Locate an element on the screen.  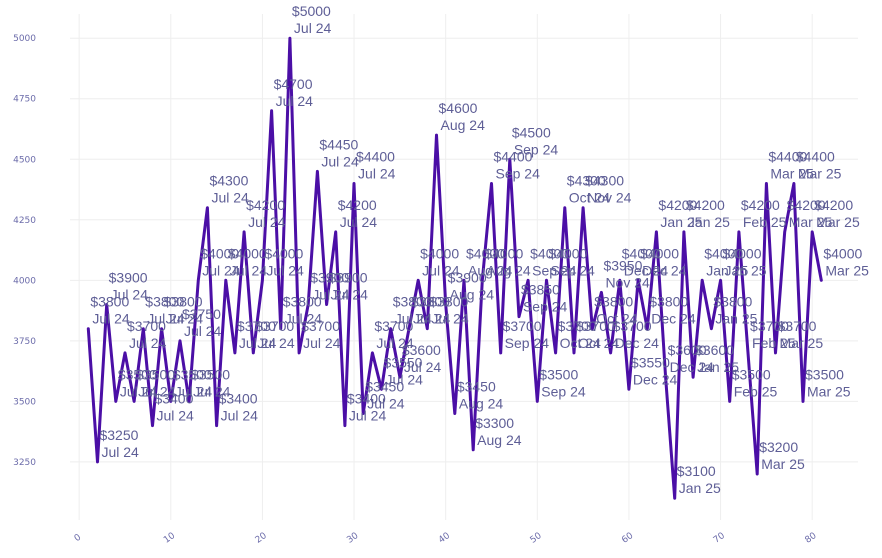
data-label: $4000 Jan 25 is located at coordinates (745, 261).